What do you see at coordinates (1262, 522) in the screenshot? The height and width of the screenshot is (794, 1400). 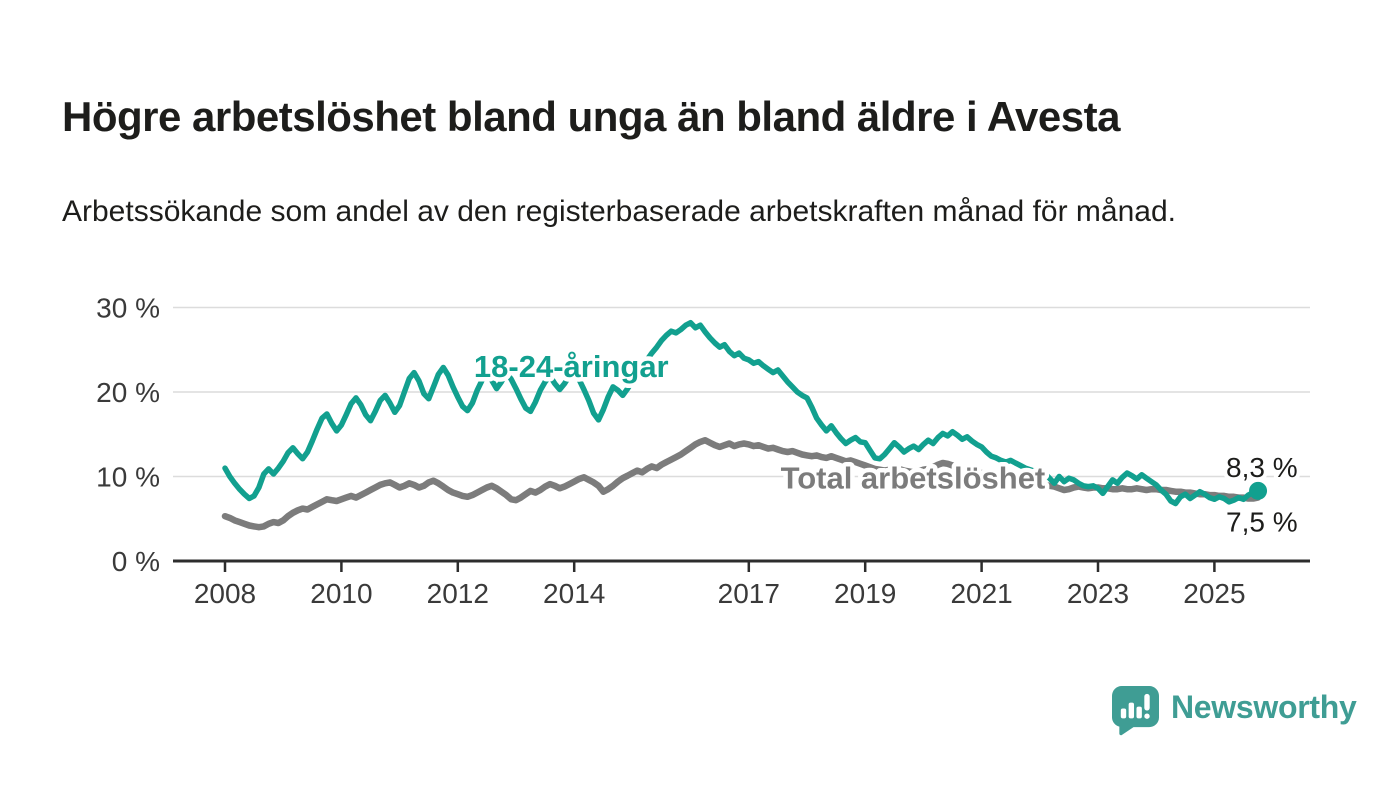 I see `end-value-label-total: 7,5 %` at bounding box center [1262, 522].